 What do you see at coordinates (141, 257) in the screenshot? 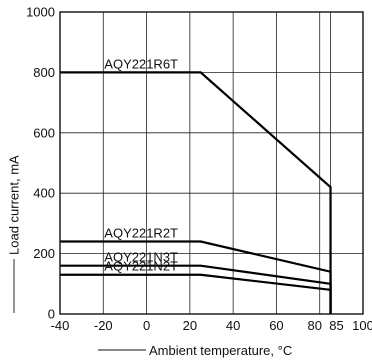
I see `series-label-aqy221n3t: AQY221N3T` at bounding box center [141, 257].